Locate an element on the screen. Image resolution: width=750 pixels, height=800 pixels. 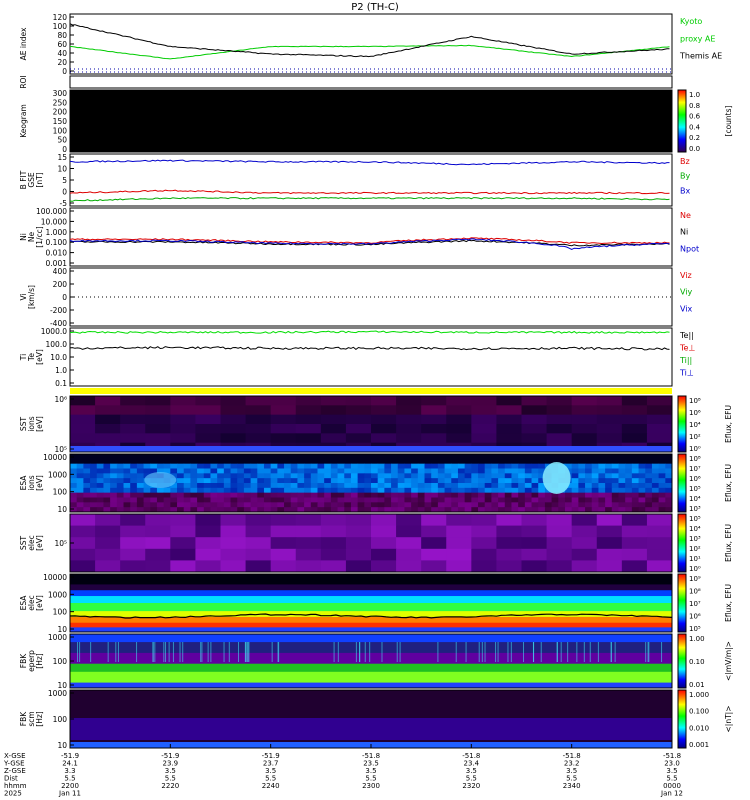
y-axis-label: [eV] is located at coordinates (39, 603).